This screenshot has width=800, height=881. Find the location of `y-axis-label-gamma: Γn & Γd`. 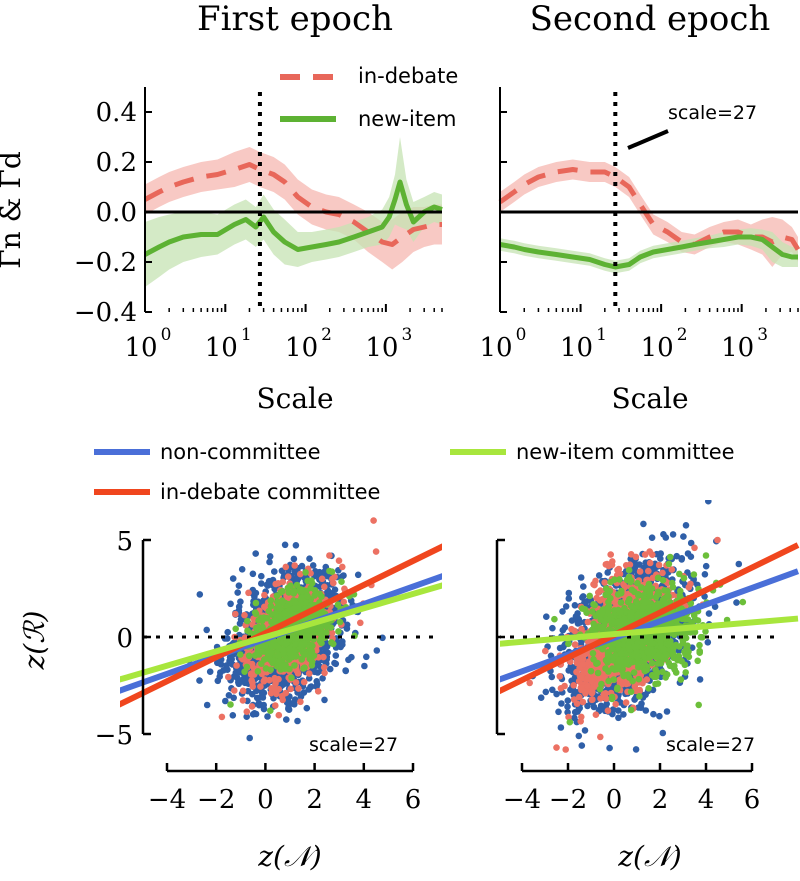

y-axis-label-gamma: Γn & Γd is located at coordinates (13, 210).